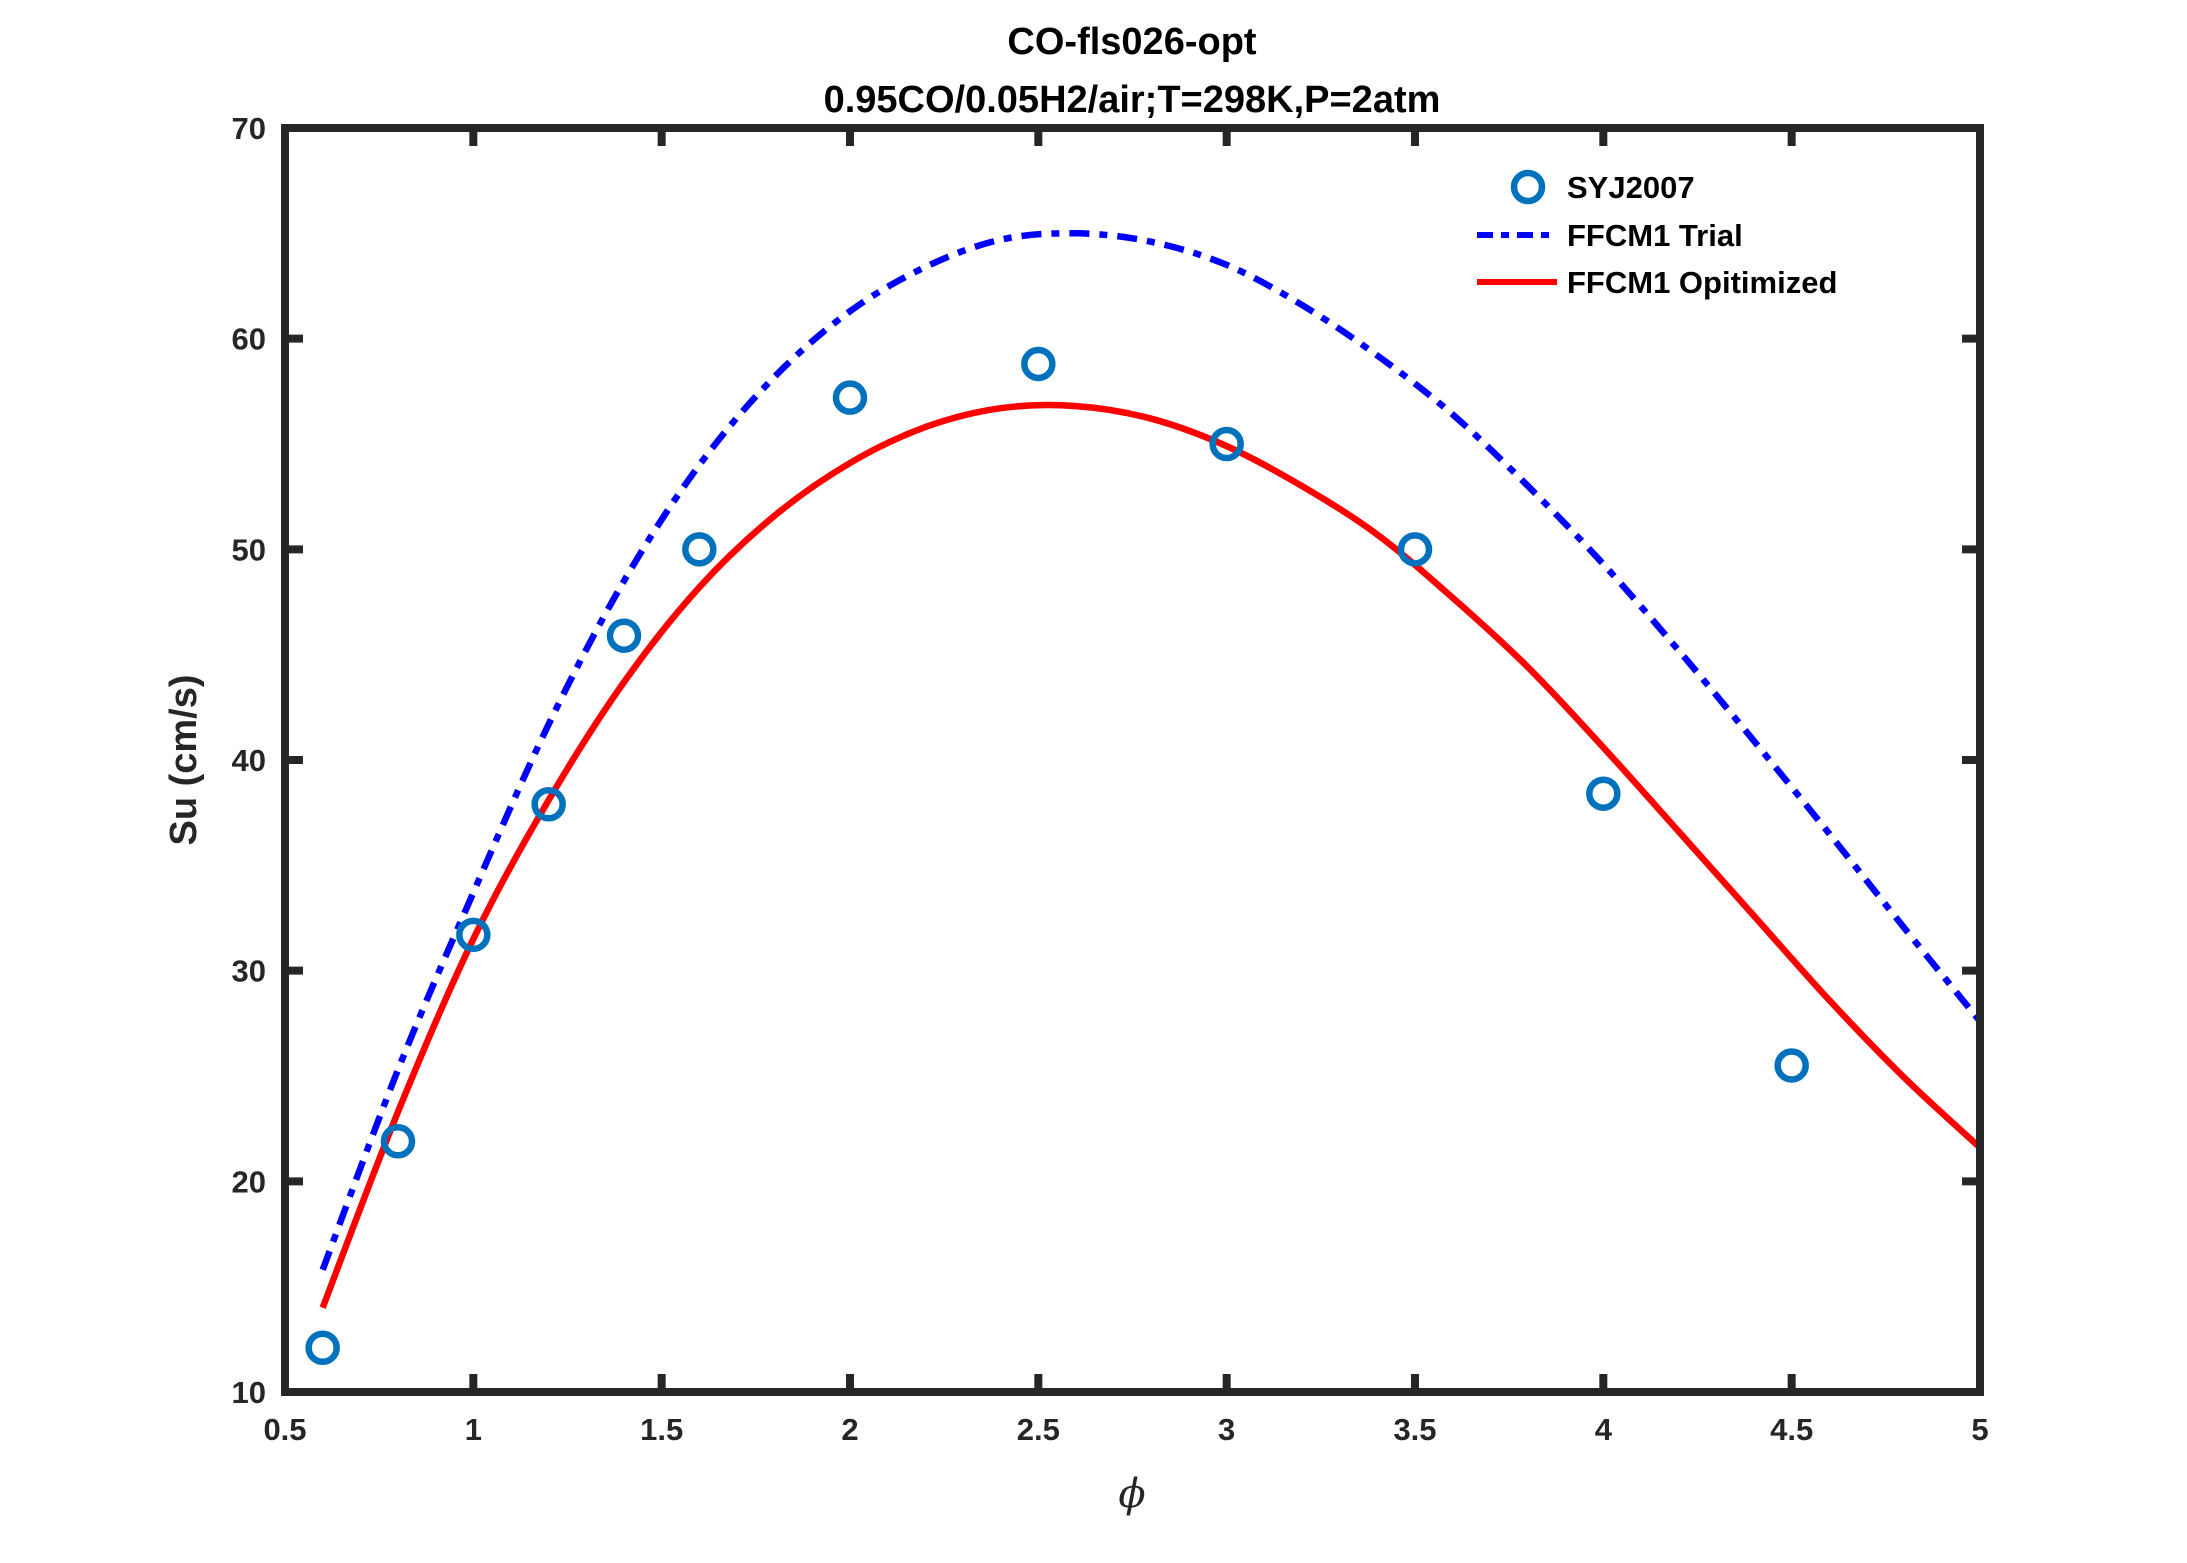 This screenshot has height=1563, width=2187. I want to click on x-tick-label: 1.5, so click(661, 1429).